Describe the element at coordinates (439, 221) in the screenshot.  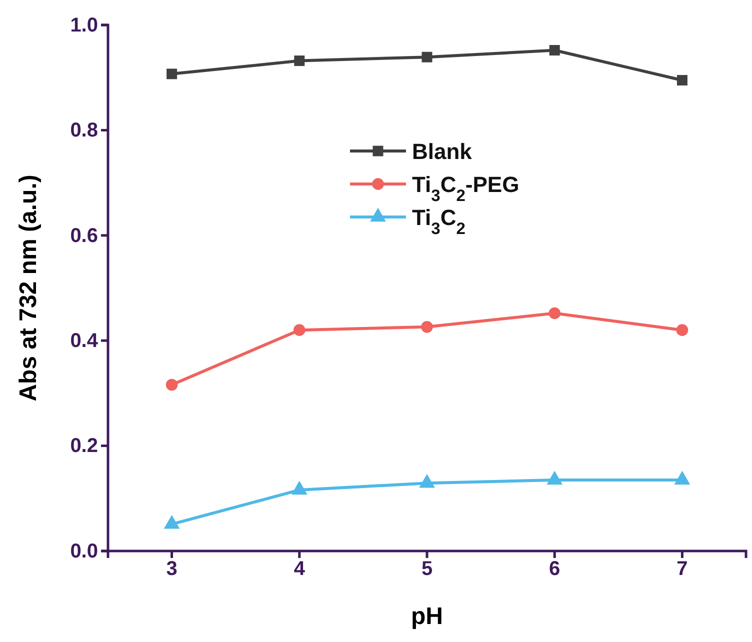
I see `legend-label: Ti$_{3}$C$_{2}$` at that location.